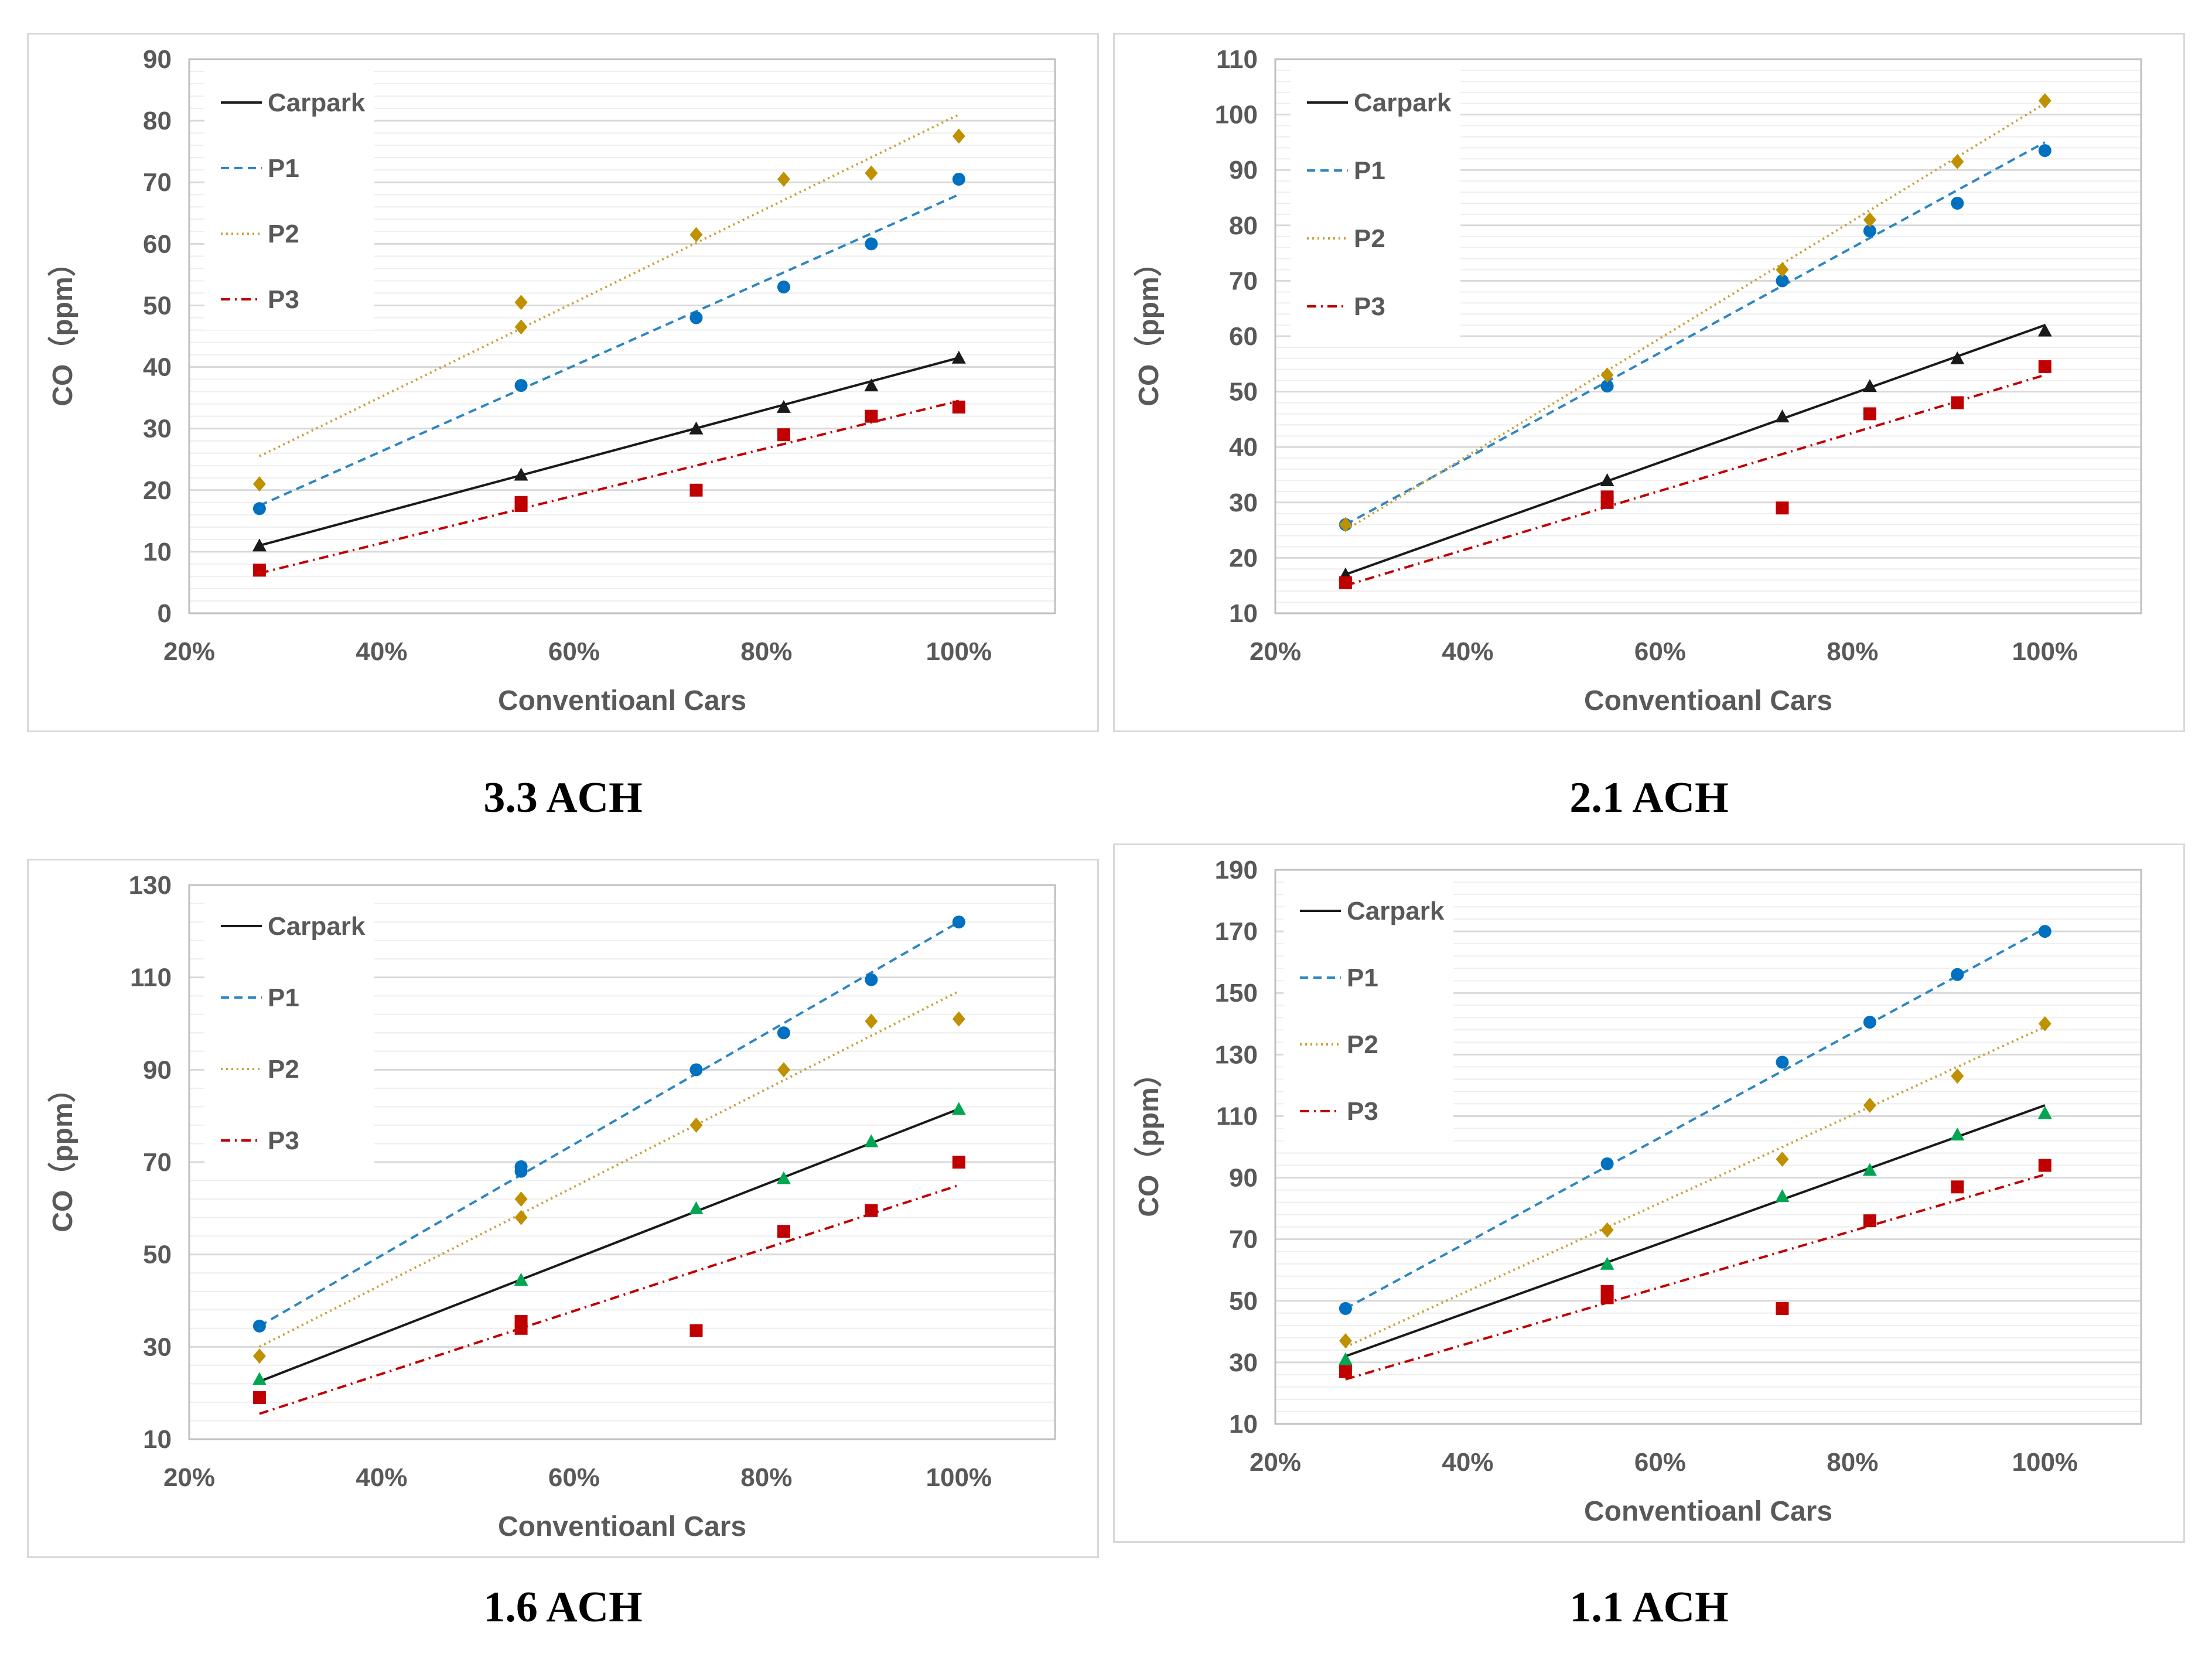 The width and height of the screenshot is (2212, 1660). Describe the element at coordinates (157, 1162) in the screenshot. I see `y-tick-label: 70` at that location.